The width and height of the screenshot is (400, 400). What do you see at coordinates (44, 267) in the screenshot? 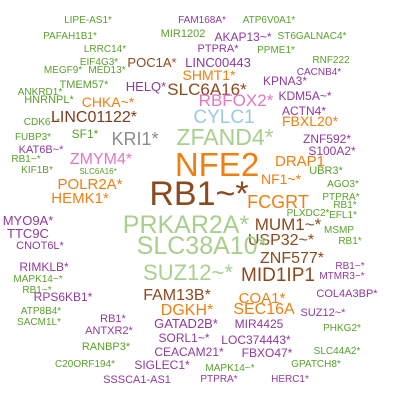
I see `word-cloud-term: RIMKLB*` at bounding box center [44, 267].